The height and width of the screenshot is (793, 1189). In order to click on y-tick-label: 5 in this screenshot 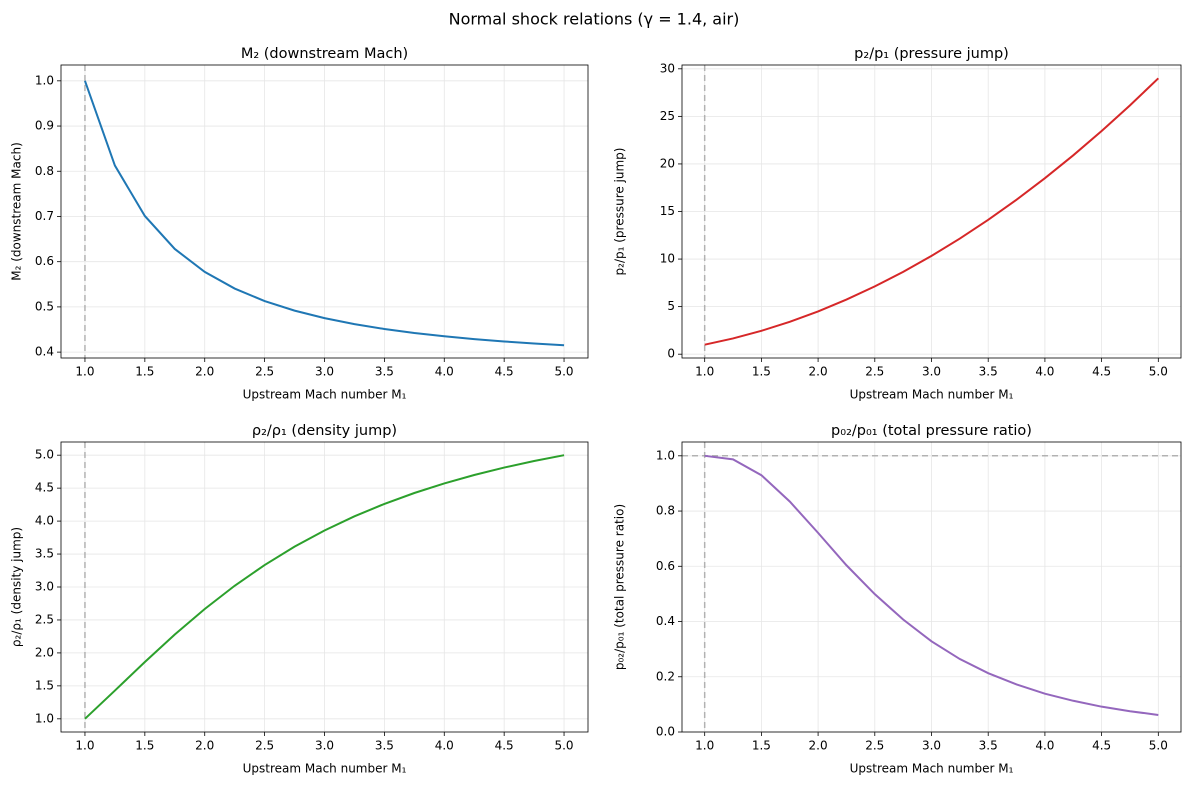, I will do `click(671, 306)`.